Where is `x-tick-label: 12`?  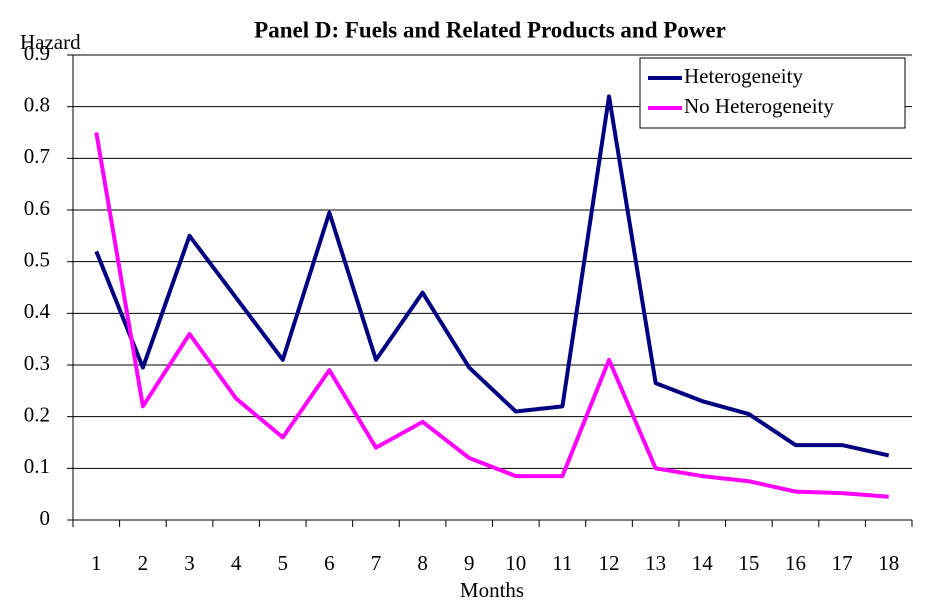 x-tick-label: 12 is located at coordinates (609, 563).